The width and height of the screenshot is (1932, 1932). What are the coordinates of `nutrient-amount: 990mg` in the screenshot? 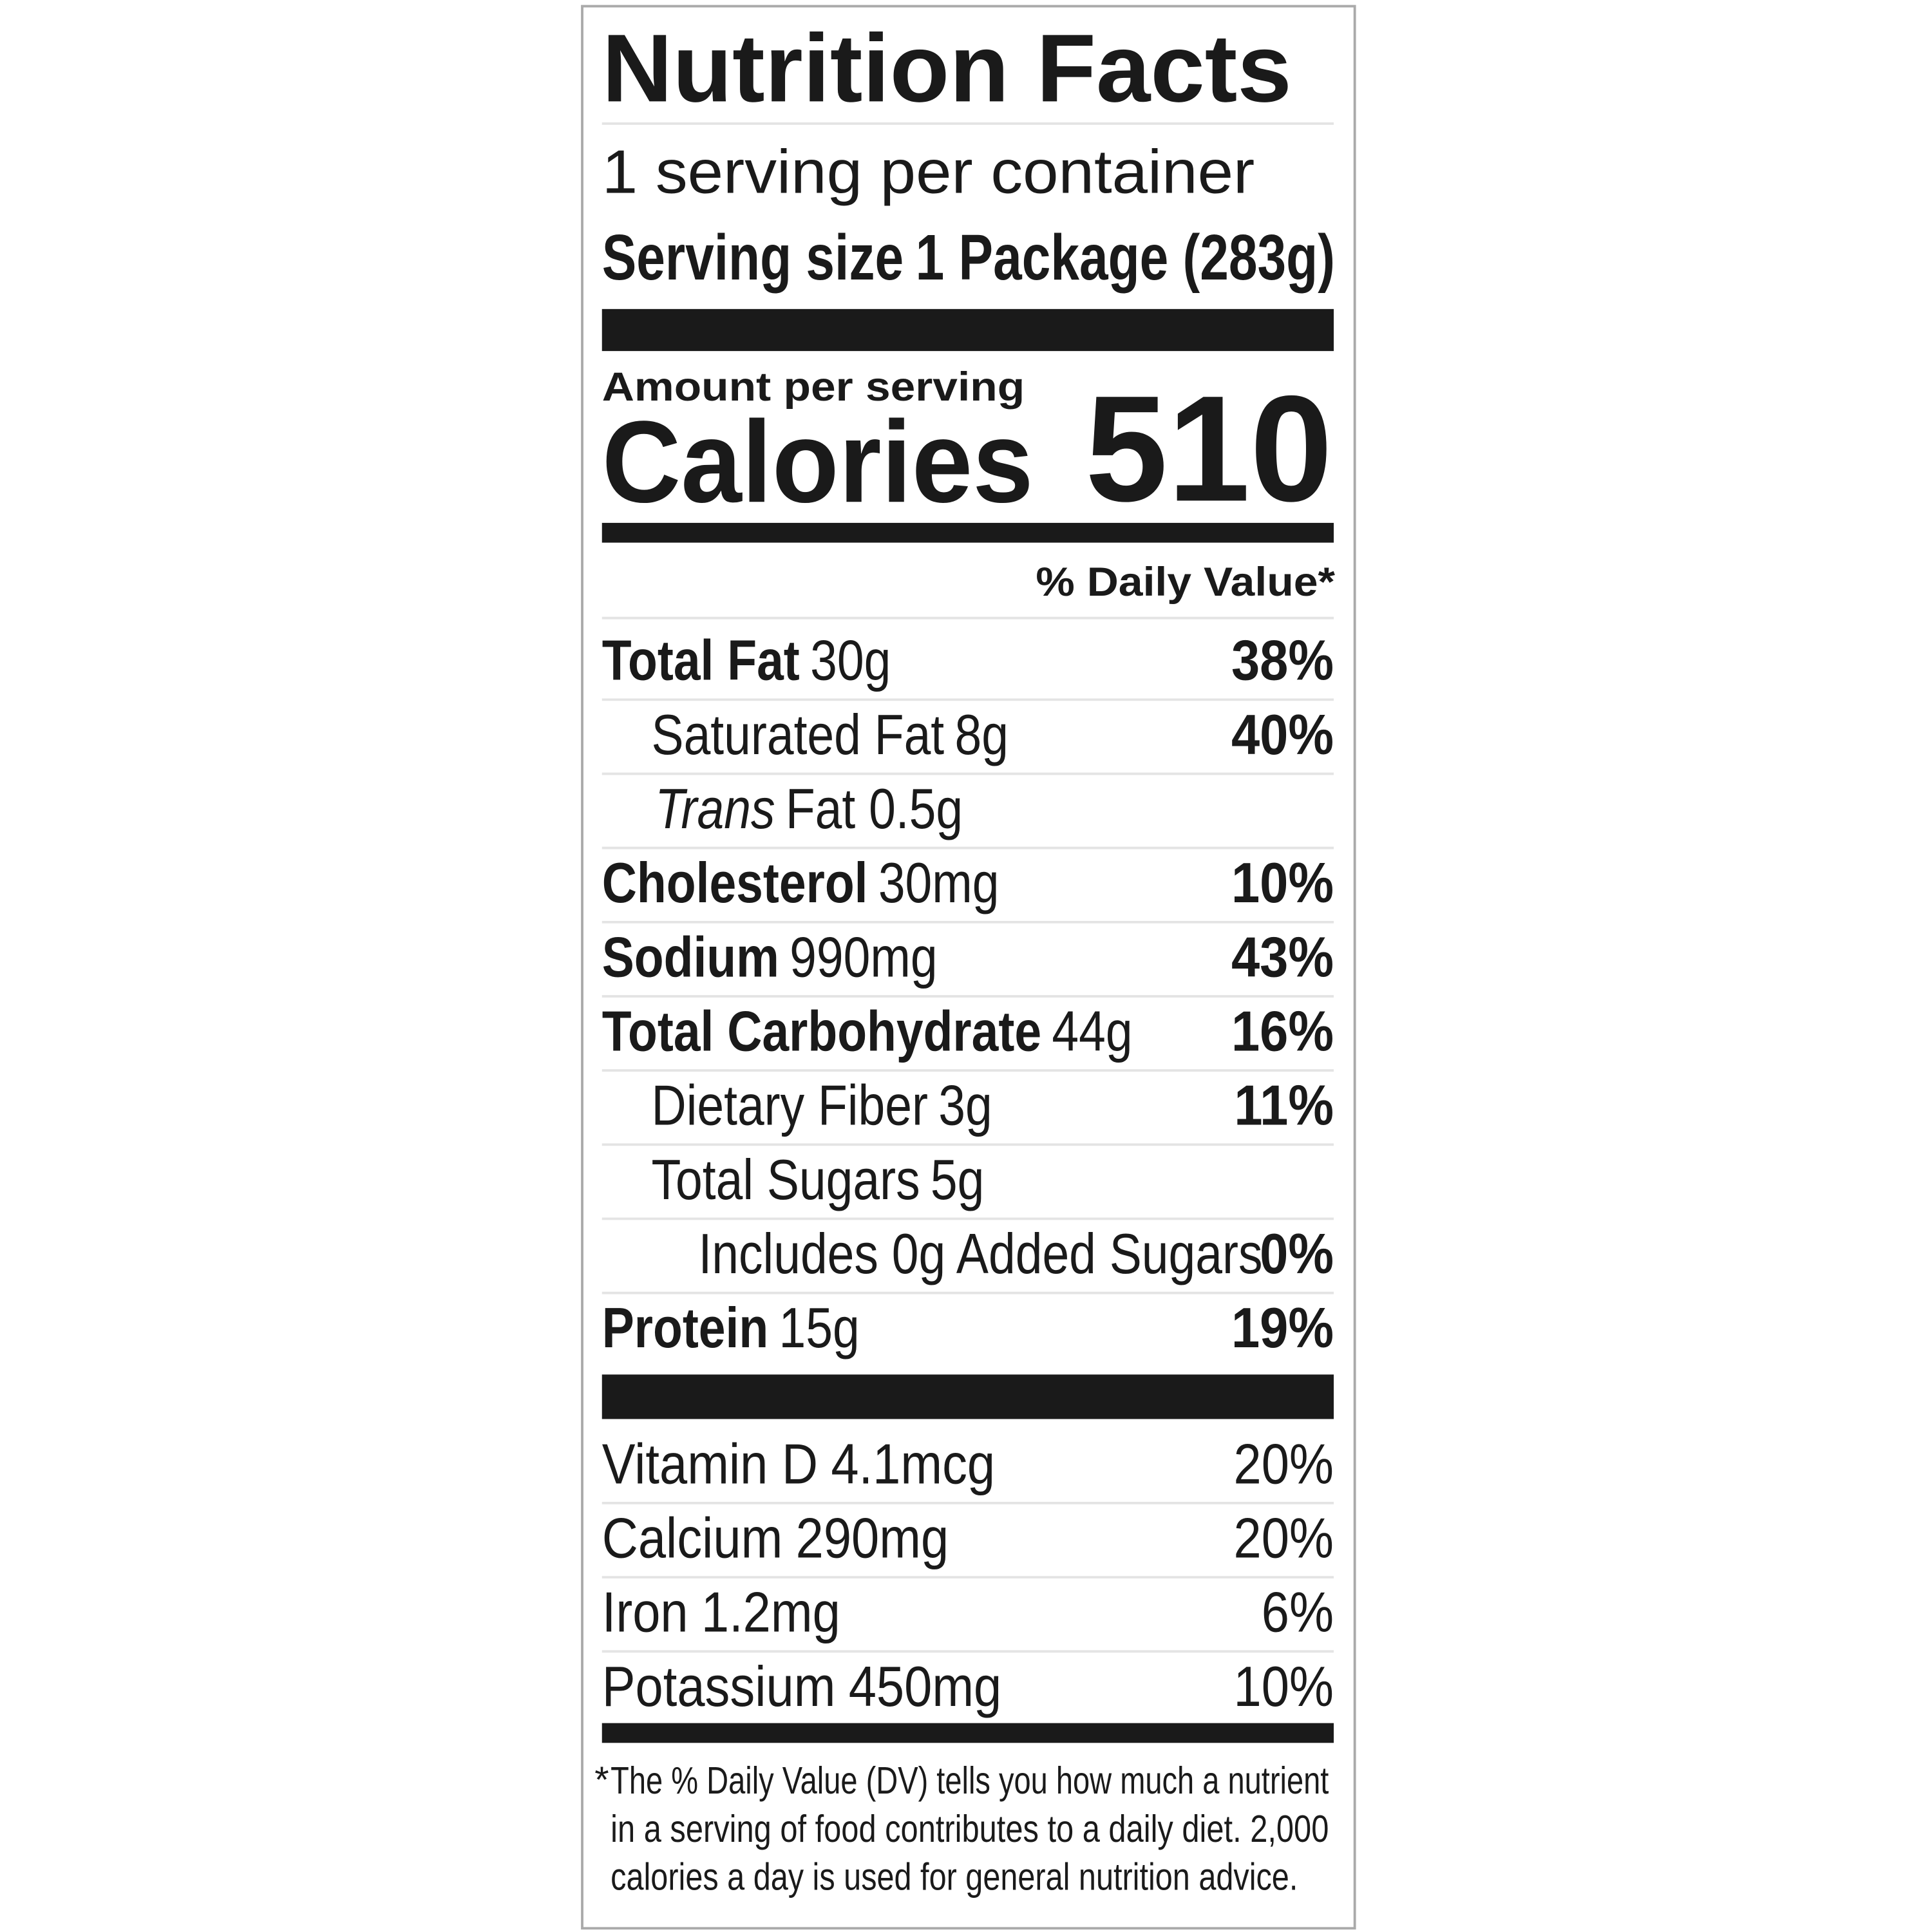 It's located at (863, 957).